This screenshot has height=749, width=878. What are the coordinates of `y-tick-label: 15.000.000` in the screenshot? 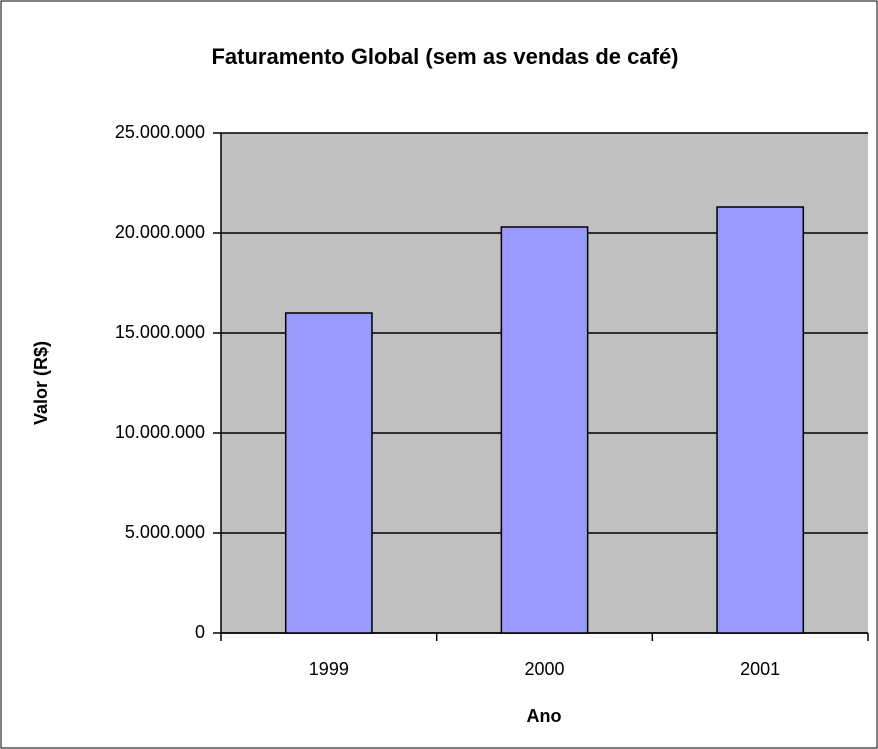 It's located at (160, 332).